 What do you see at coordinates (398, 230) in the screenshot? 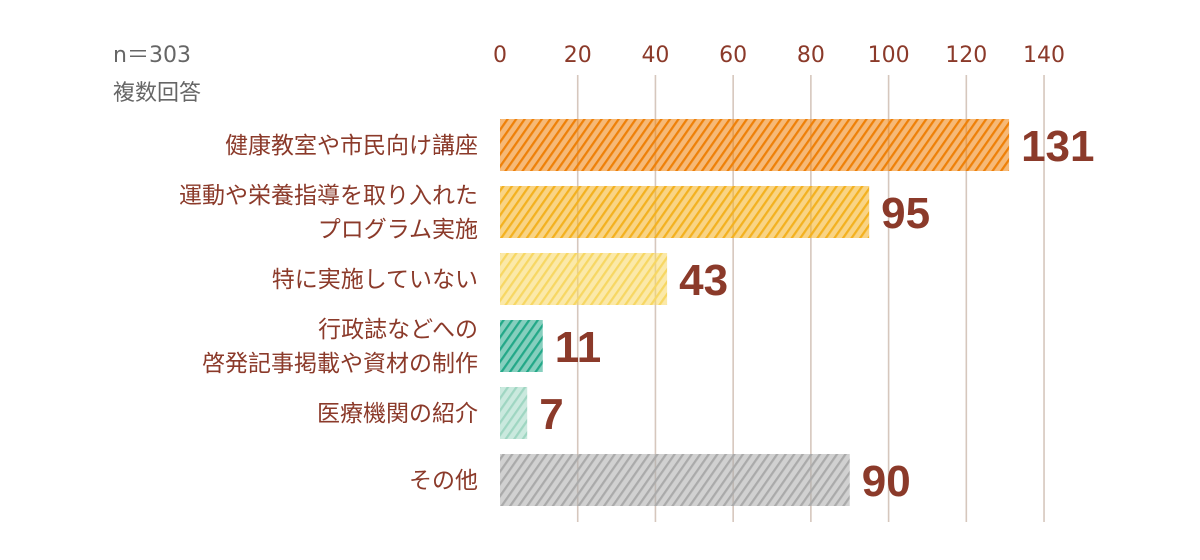
I see `category-label: プログラム実施` at bounding box center [398, 230].